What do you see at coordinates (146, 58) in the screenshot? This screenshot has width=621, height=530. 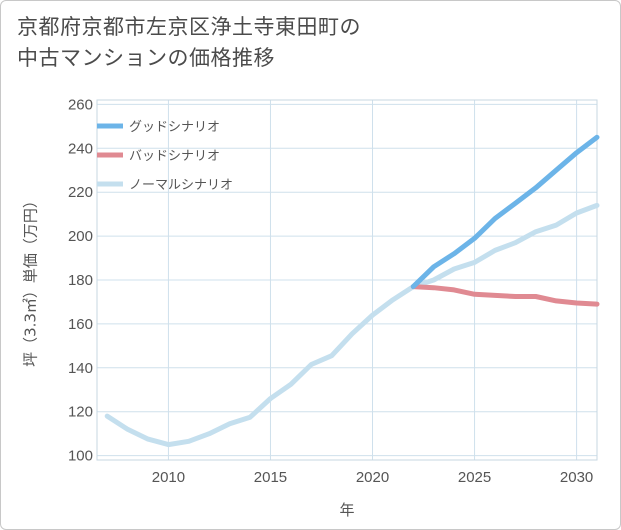 I see `chart-title-line-2: 中古マンションの価格推移` at bounding box center [146, 58].